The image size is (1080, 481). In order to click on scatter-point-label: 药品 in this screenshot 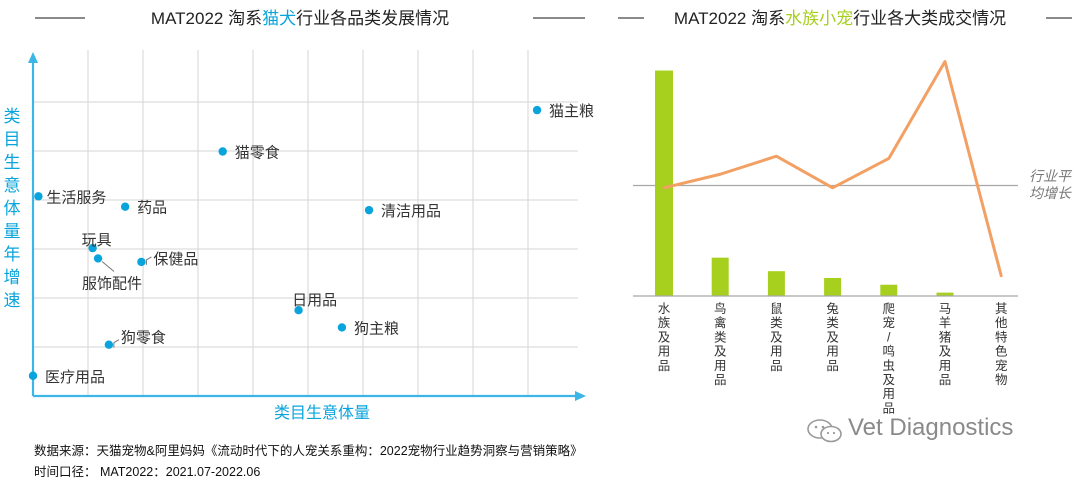, I will do `click(152, 208)`.